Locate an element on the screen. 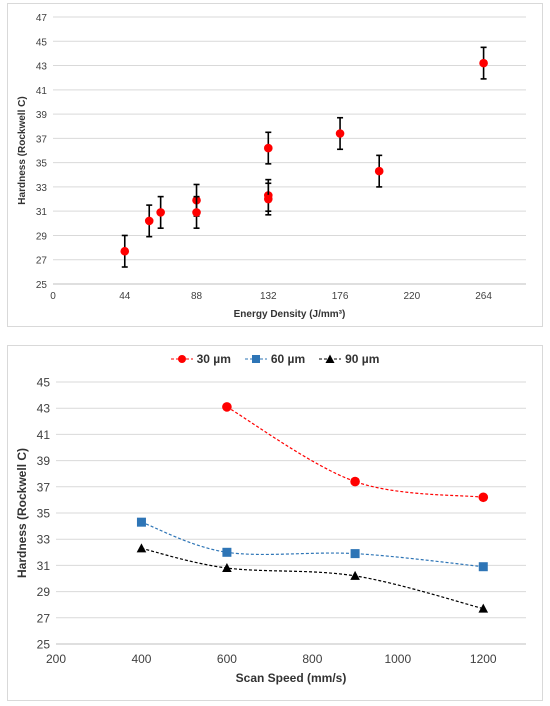  legend-label: 90 µm is located at coordinates (362, 359).